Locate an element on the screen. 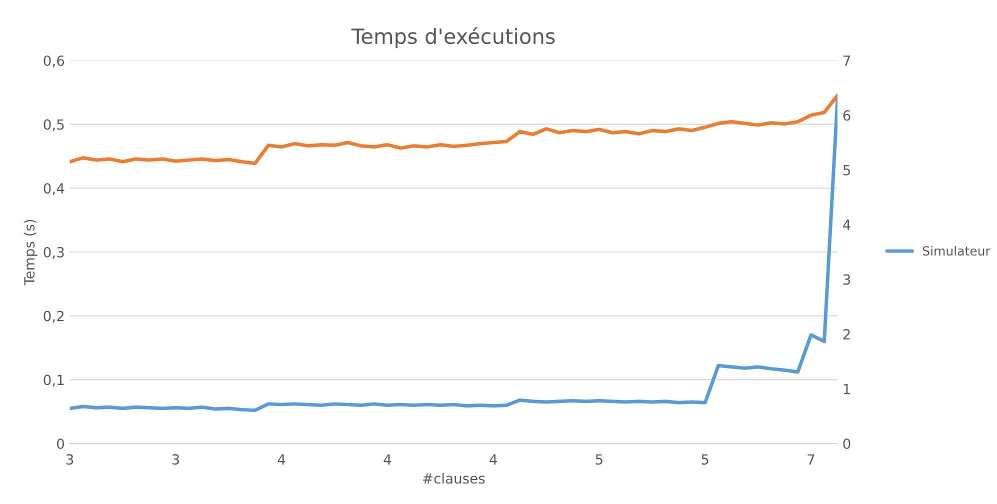 The image size is (997, 504). y-tick-label: 0,6 is located at coordinates (54, 61).